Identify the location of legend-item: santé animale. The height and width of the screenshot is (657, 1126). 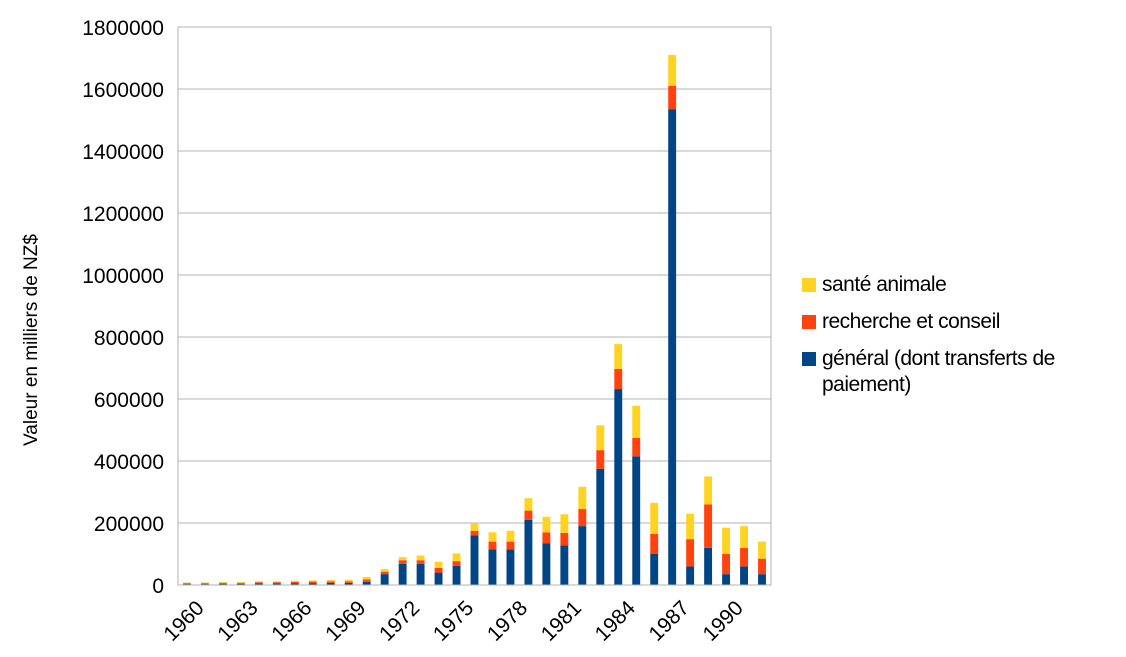
(962, 285).